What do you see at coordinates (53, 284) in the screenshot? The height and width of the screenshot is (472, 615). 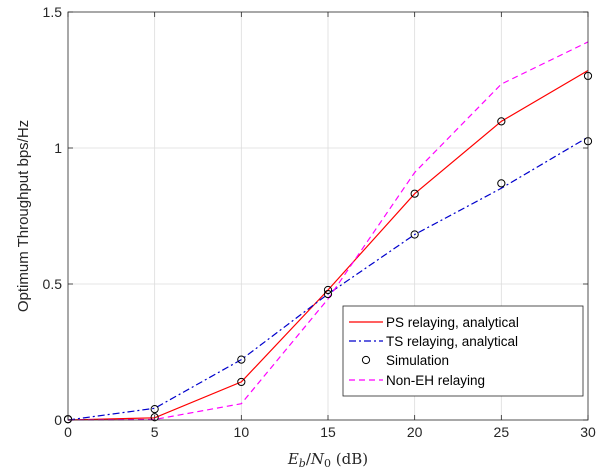 I see `y-tick-label: 0.5` at bounding box center [53, 284].